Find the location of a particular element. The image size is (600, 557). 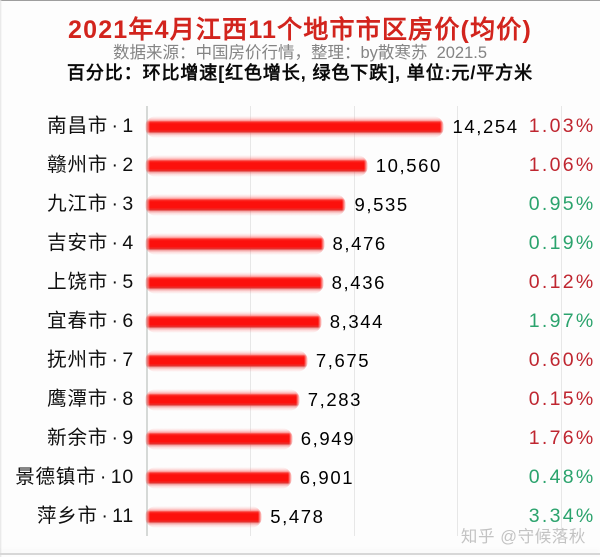

value-label: 8,344 is located at coordinates (357, 322).